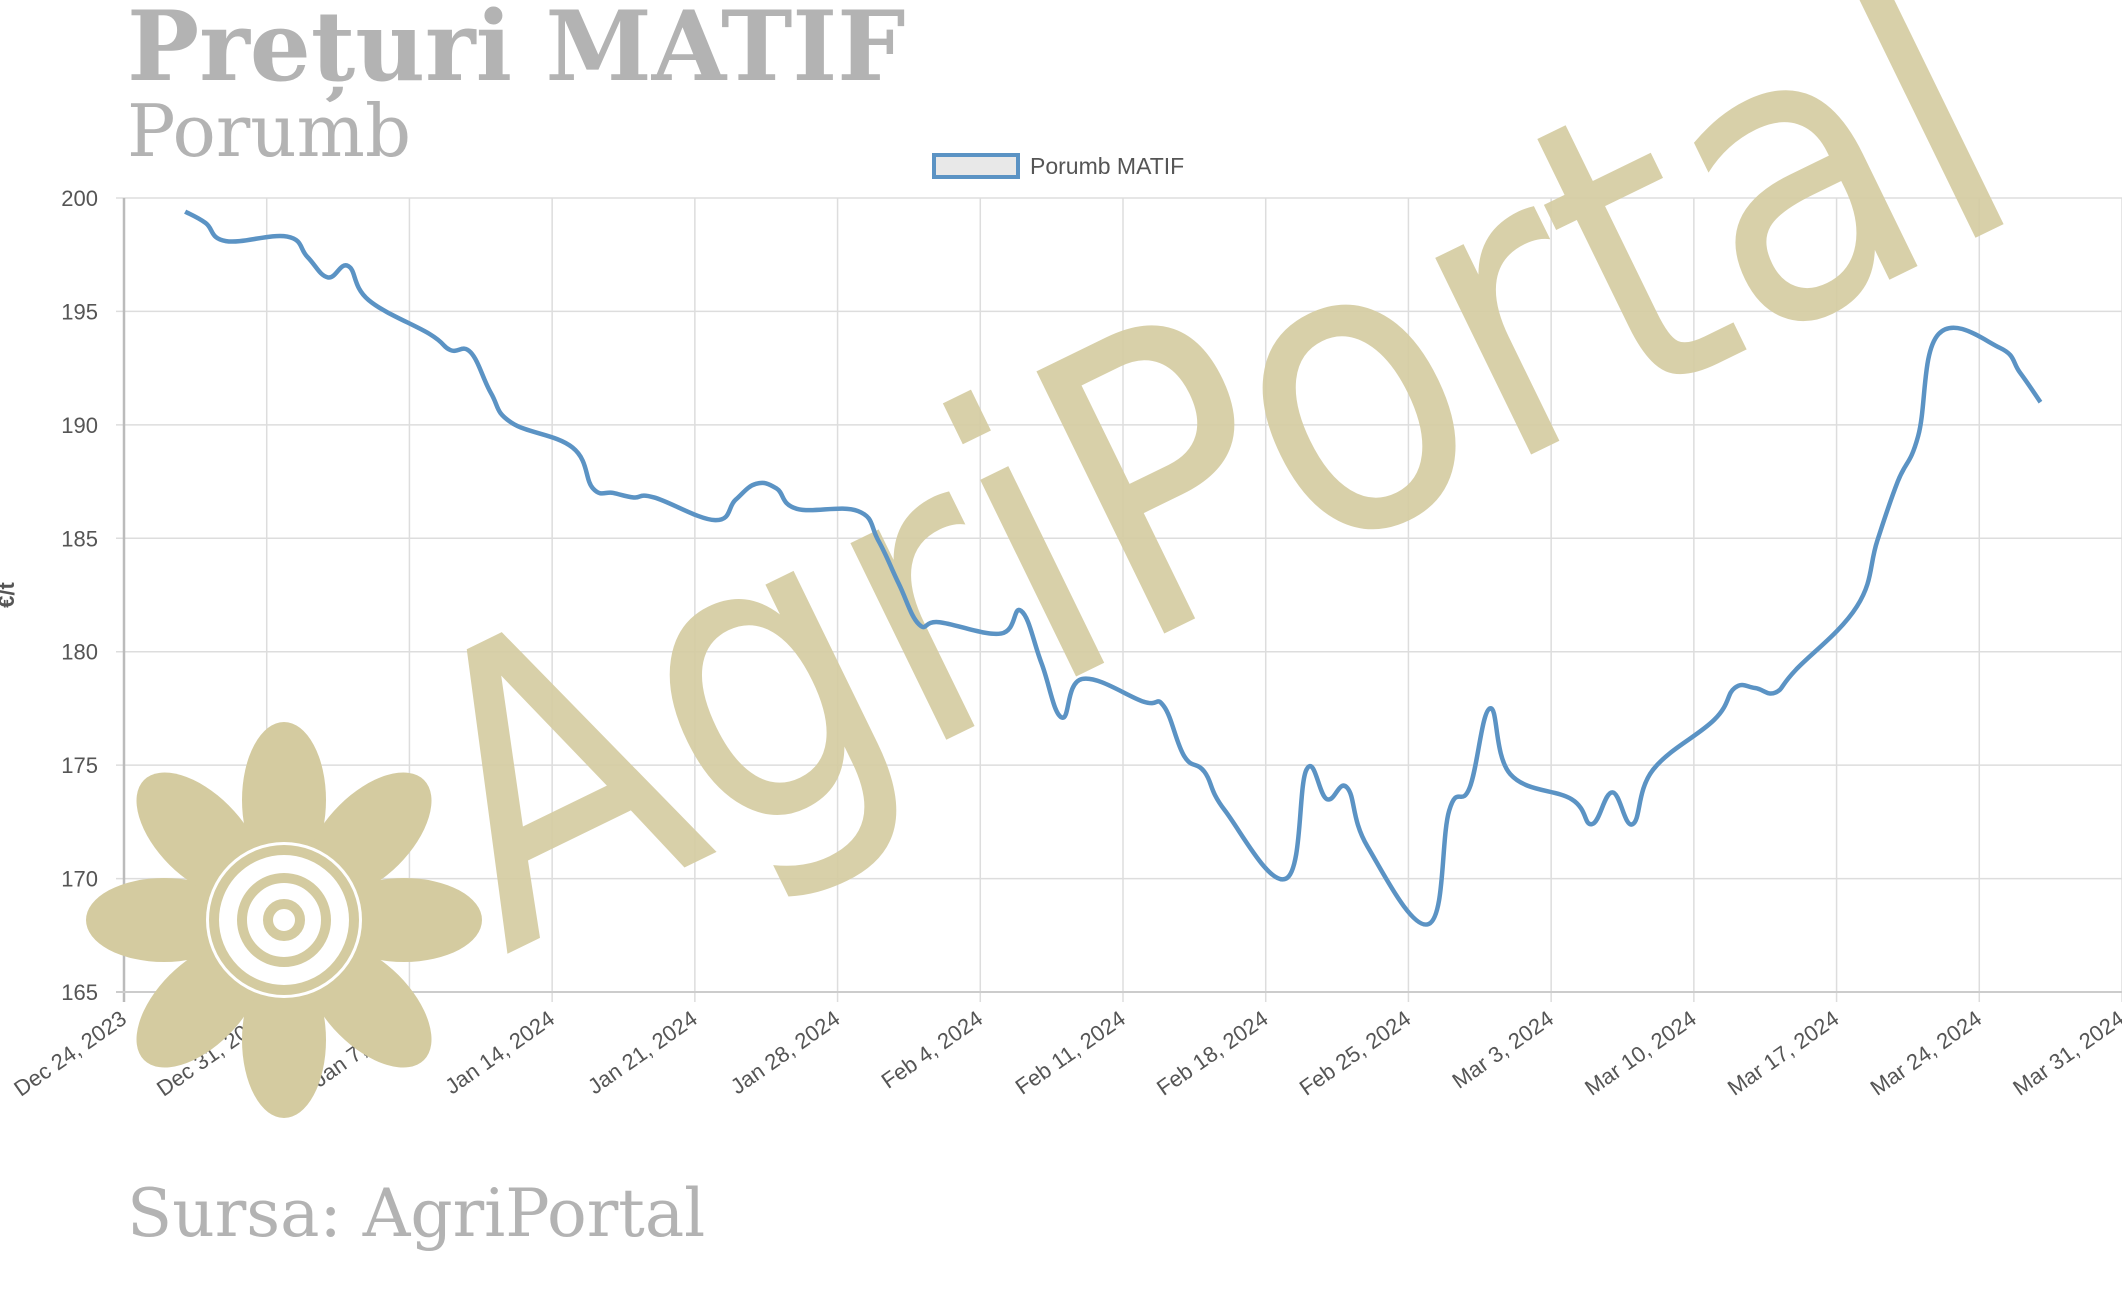 This screenshot has width=2122, height=1300. I want to click on logo-flower, so click(284, 920).